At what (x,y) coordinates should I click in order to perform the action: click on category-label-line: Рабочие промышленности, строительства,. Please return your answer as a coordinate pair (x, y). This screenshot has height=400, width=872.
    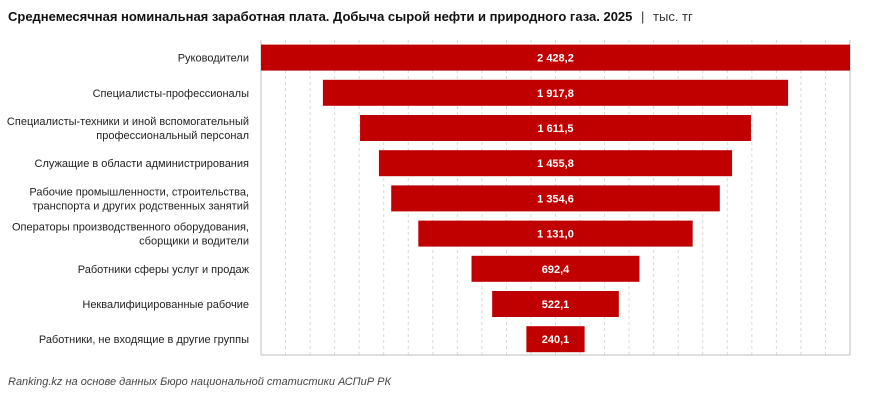
    Looking at the image, I should click on (139, 192).